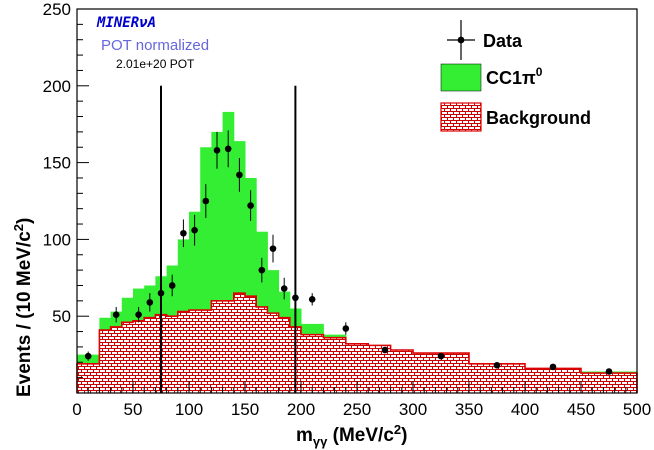  I want to click on x-tick-label: 150, so click(245, 409).